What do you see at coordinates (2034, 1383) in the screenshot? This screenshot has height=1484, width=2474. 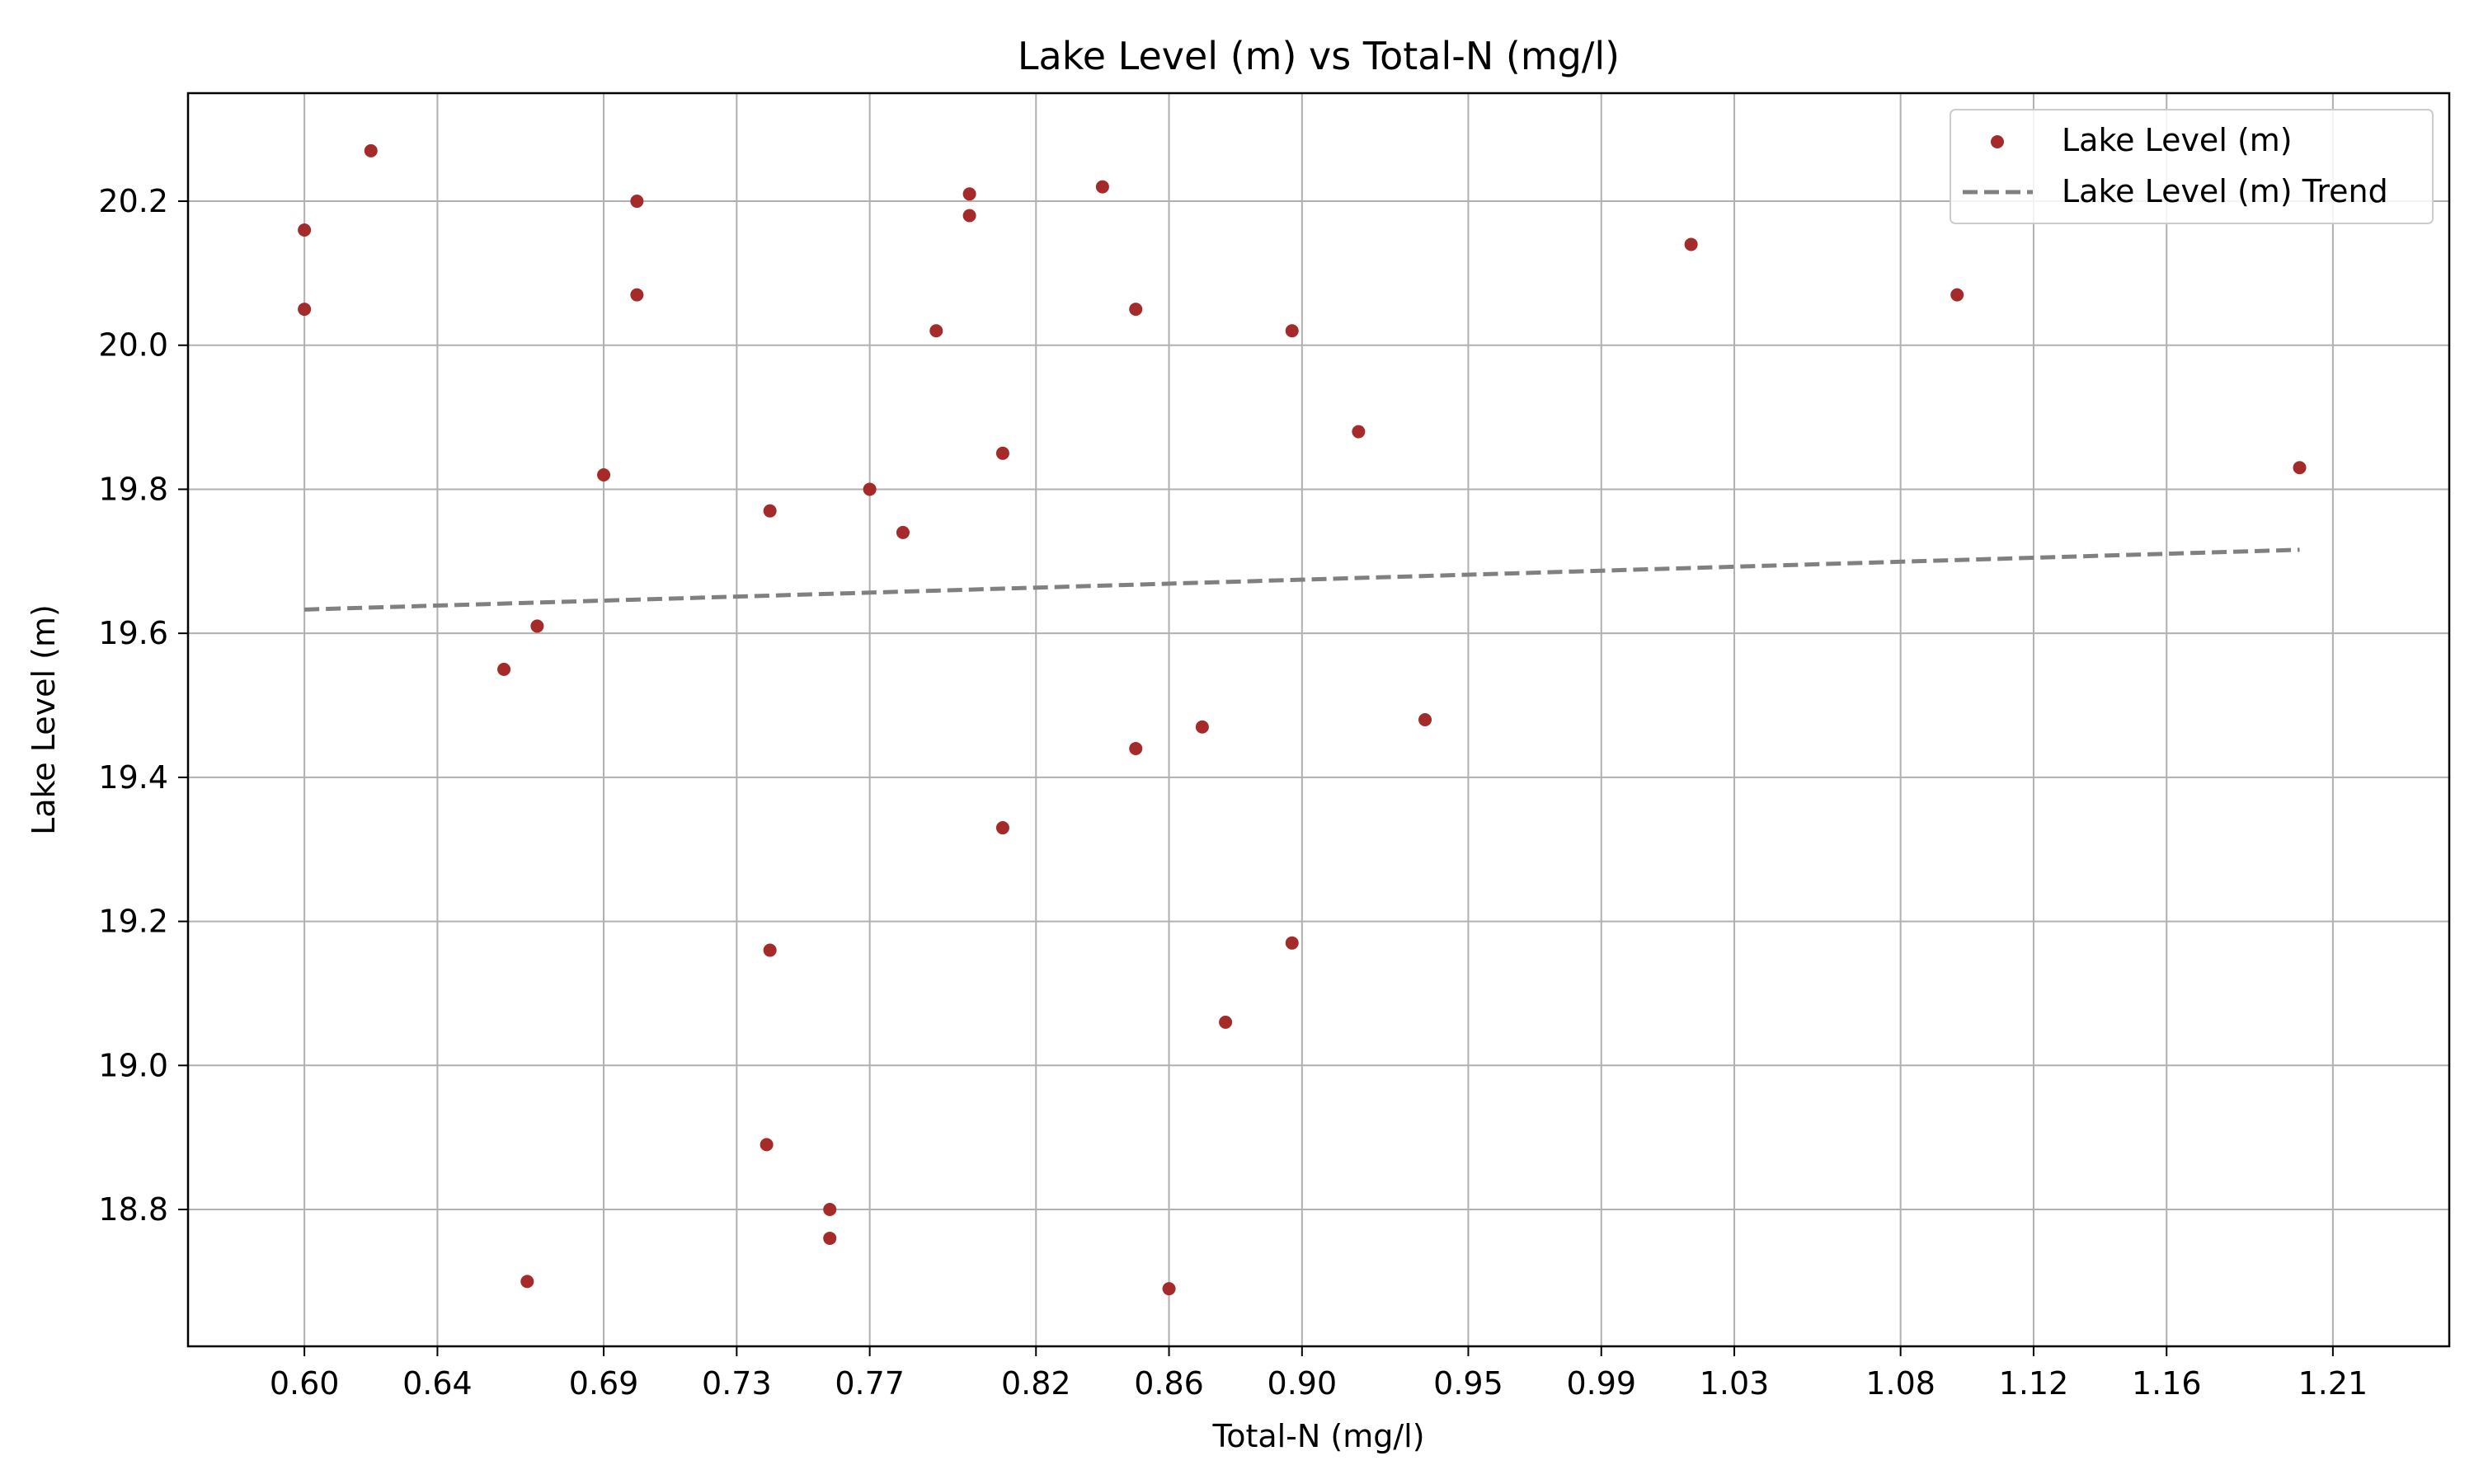 I see `x-tick-label: 1.12` at bounding box center [2034, 1383].